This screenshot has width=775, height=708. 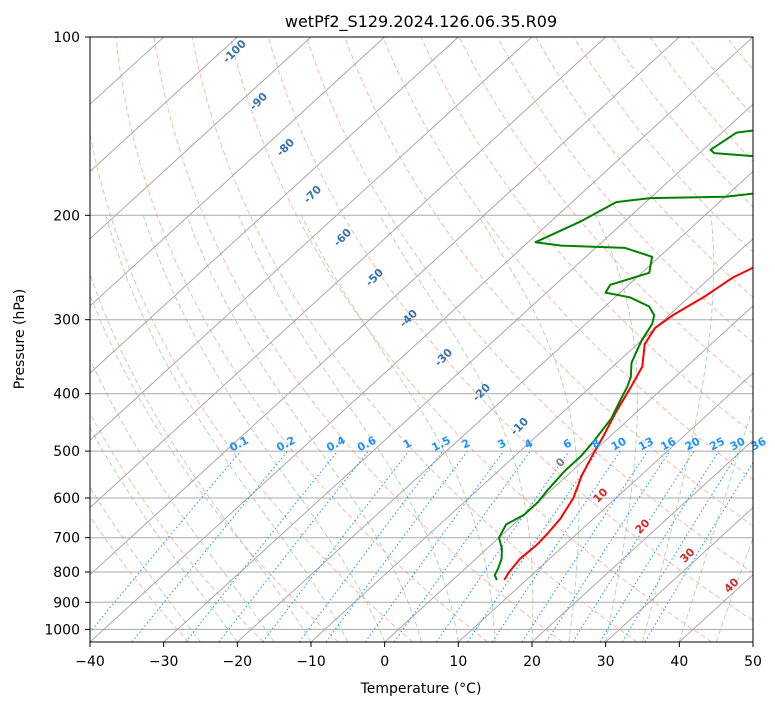 What do you see at coordinates (679, 662) in the screenshot?
I see `x-tick-label: 40` at bounding box center [679, 662].